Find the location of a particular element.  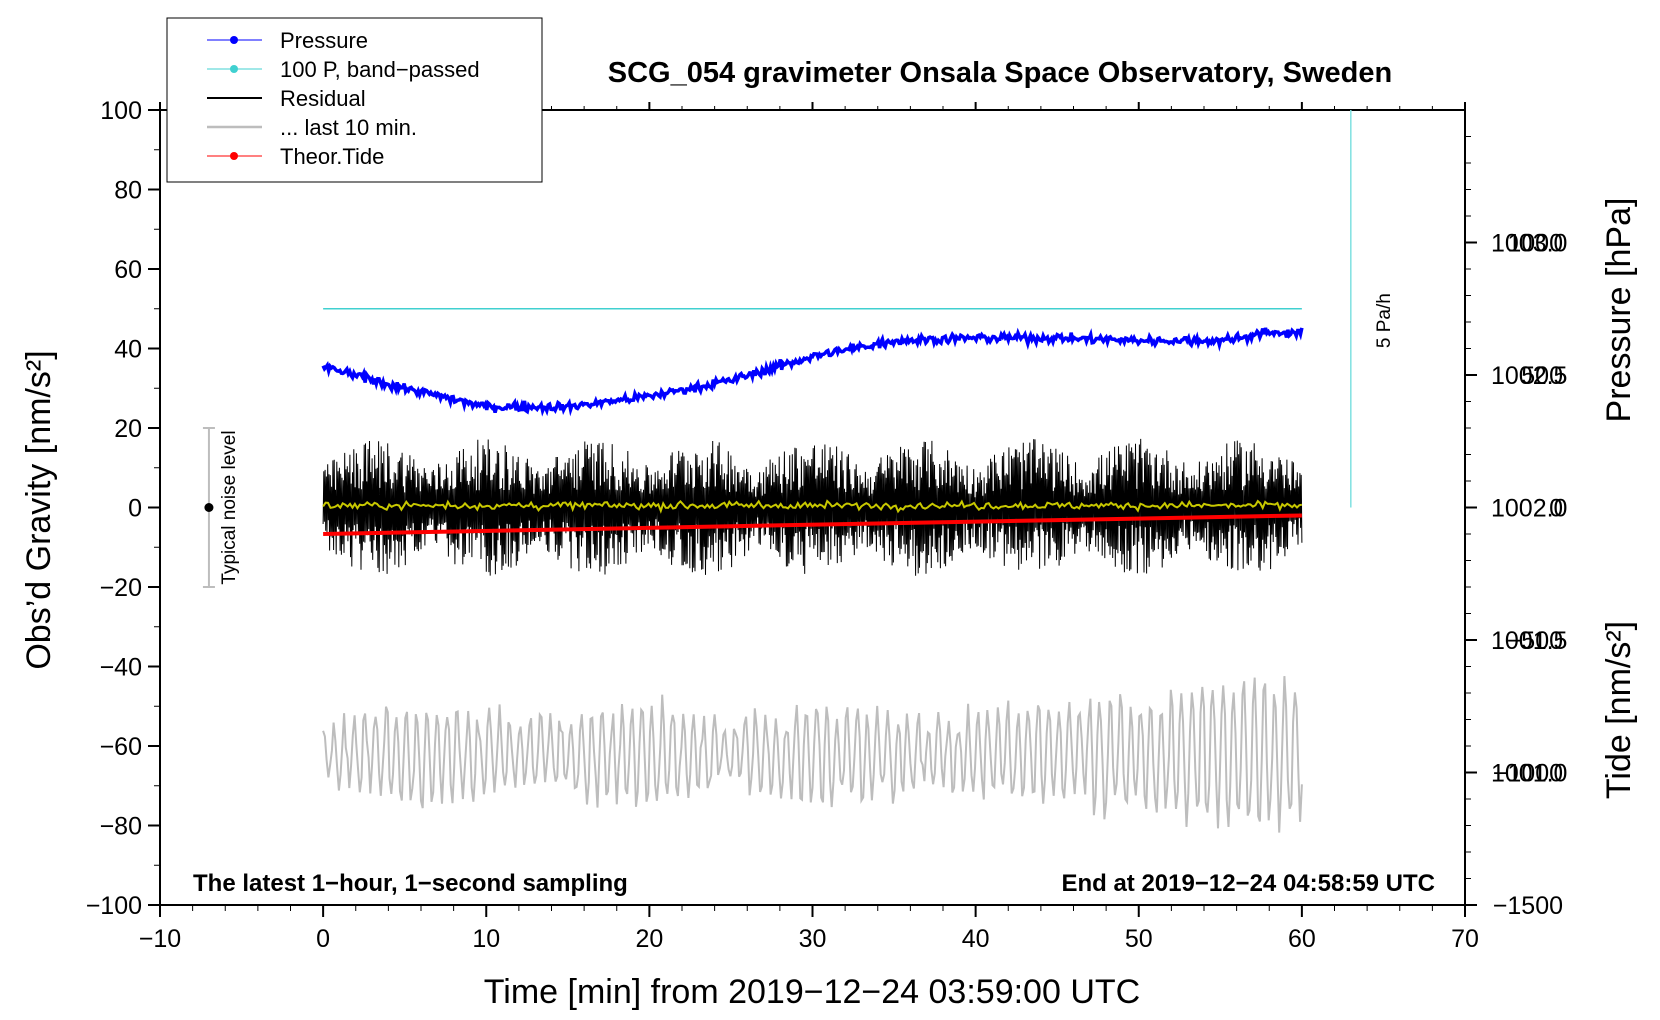

legend-label: Pressure is located at coordinates (324, 40).